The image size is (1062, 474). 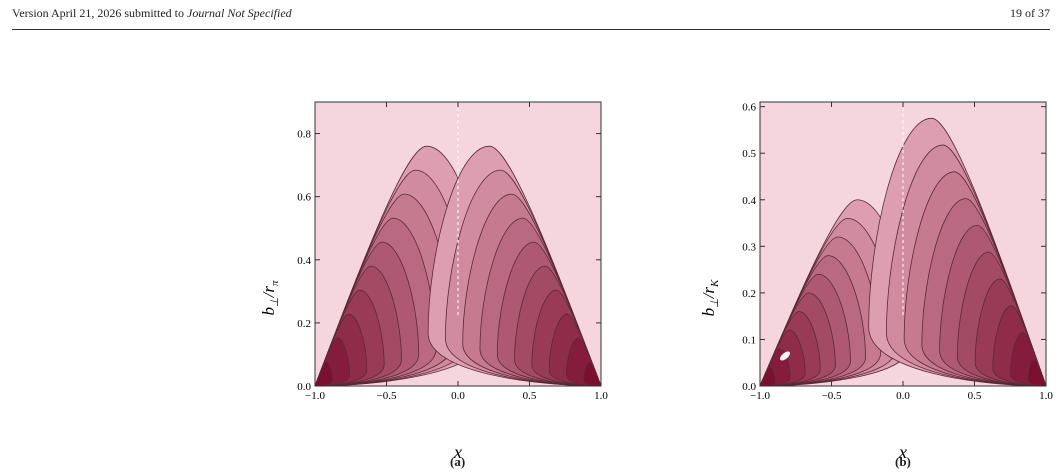 I want to click on caption-b: (b), so click(x=903, y=461).